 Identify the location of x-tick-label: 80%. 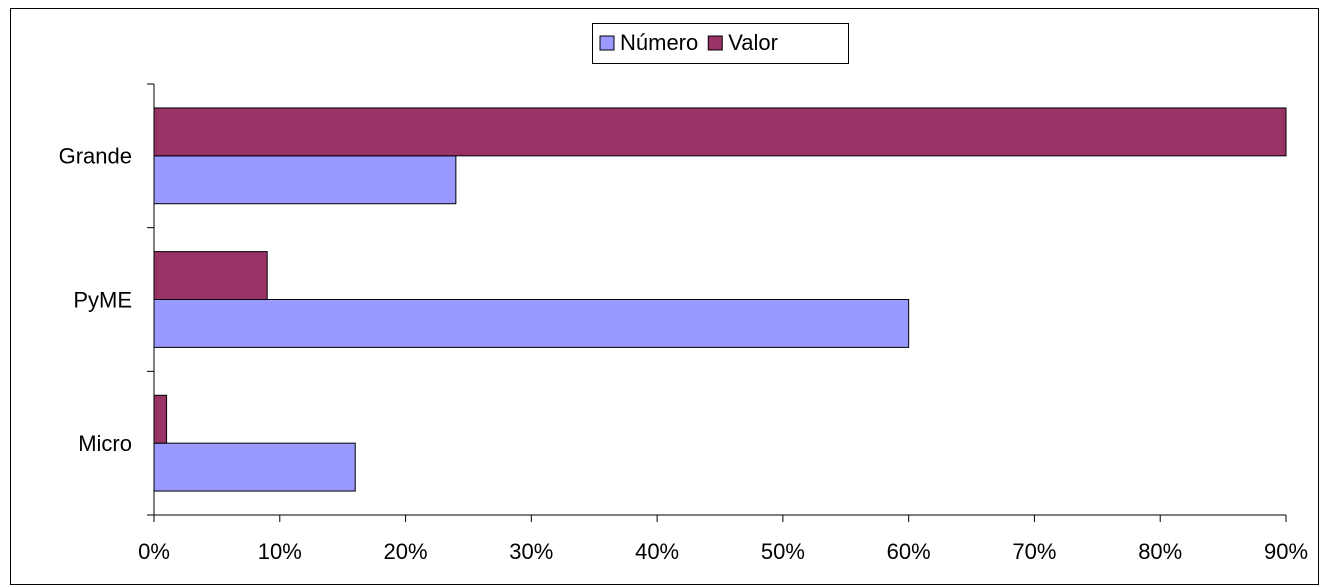
(1160, 551).